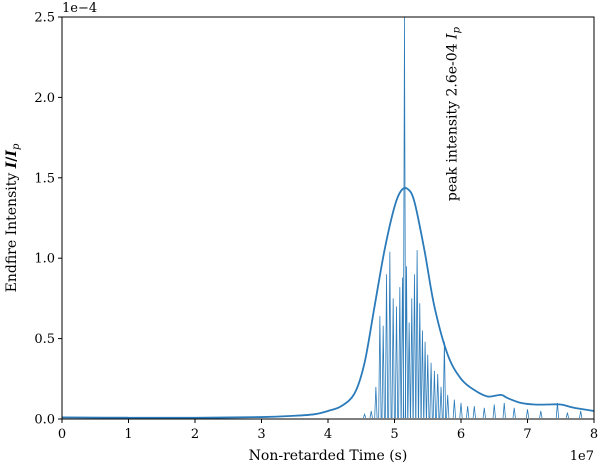 This screenshot has height=471, width=598. I want to click on x-tick-label: 8, so click(594, 434).